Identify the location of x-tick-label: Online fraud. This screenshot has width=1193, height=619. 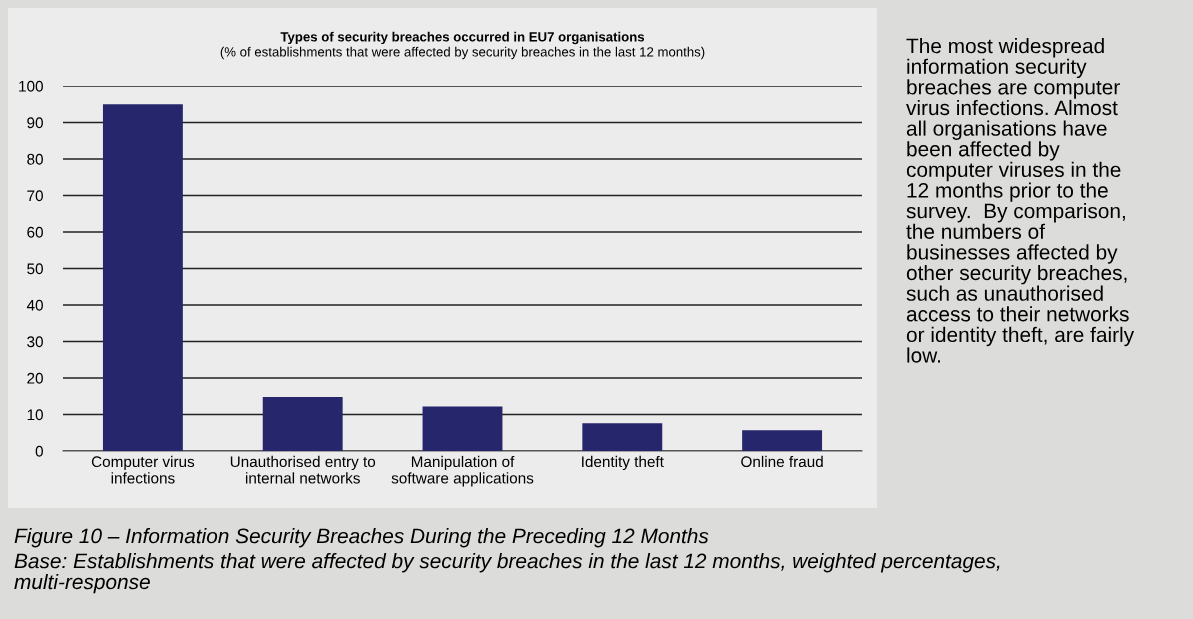
(782, 461).